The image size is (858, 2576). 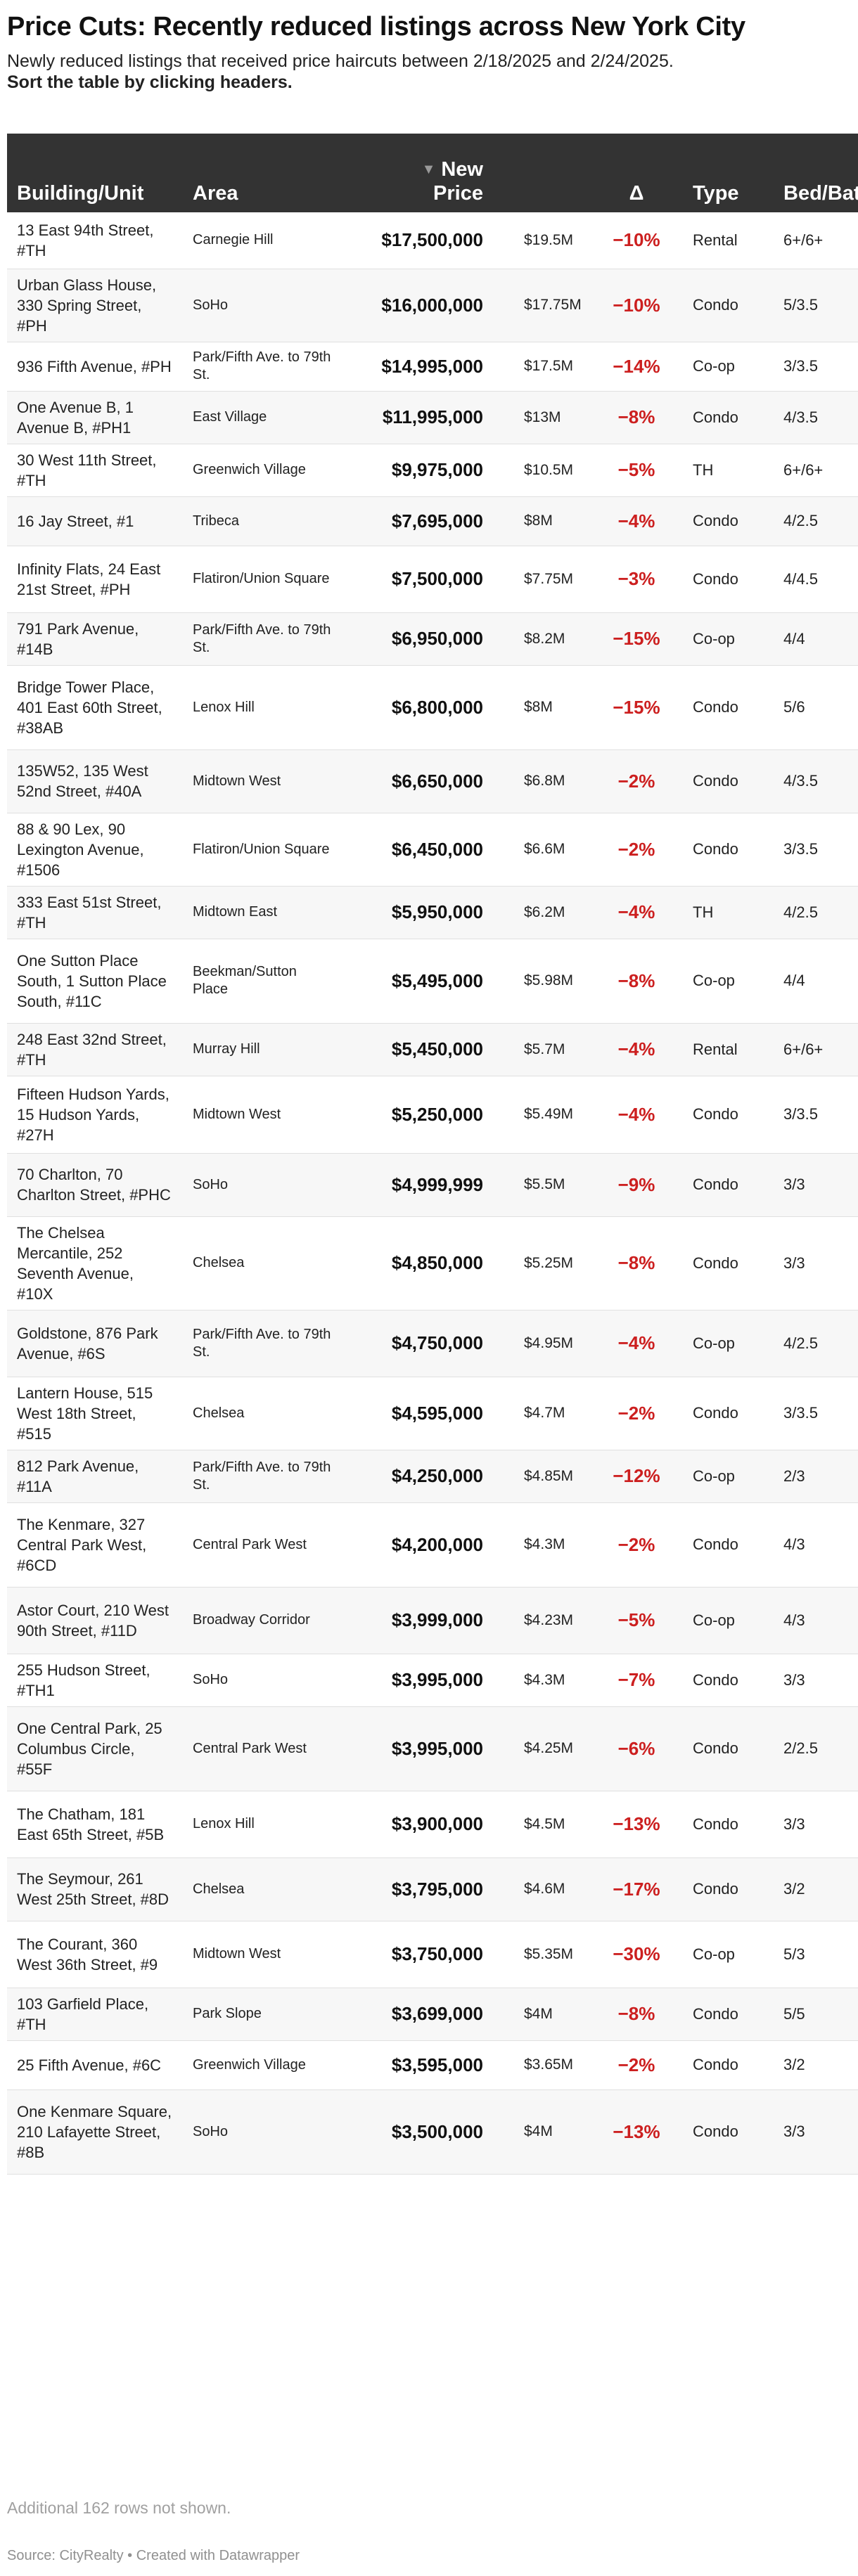 What do you see at coordinates (211, 1184) in the screenshot?
I see `cell-area: SoHo` at bounding box center [211, 1184].